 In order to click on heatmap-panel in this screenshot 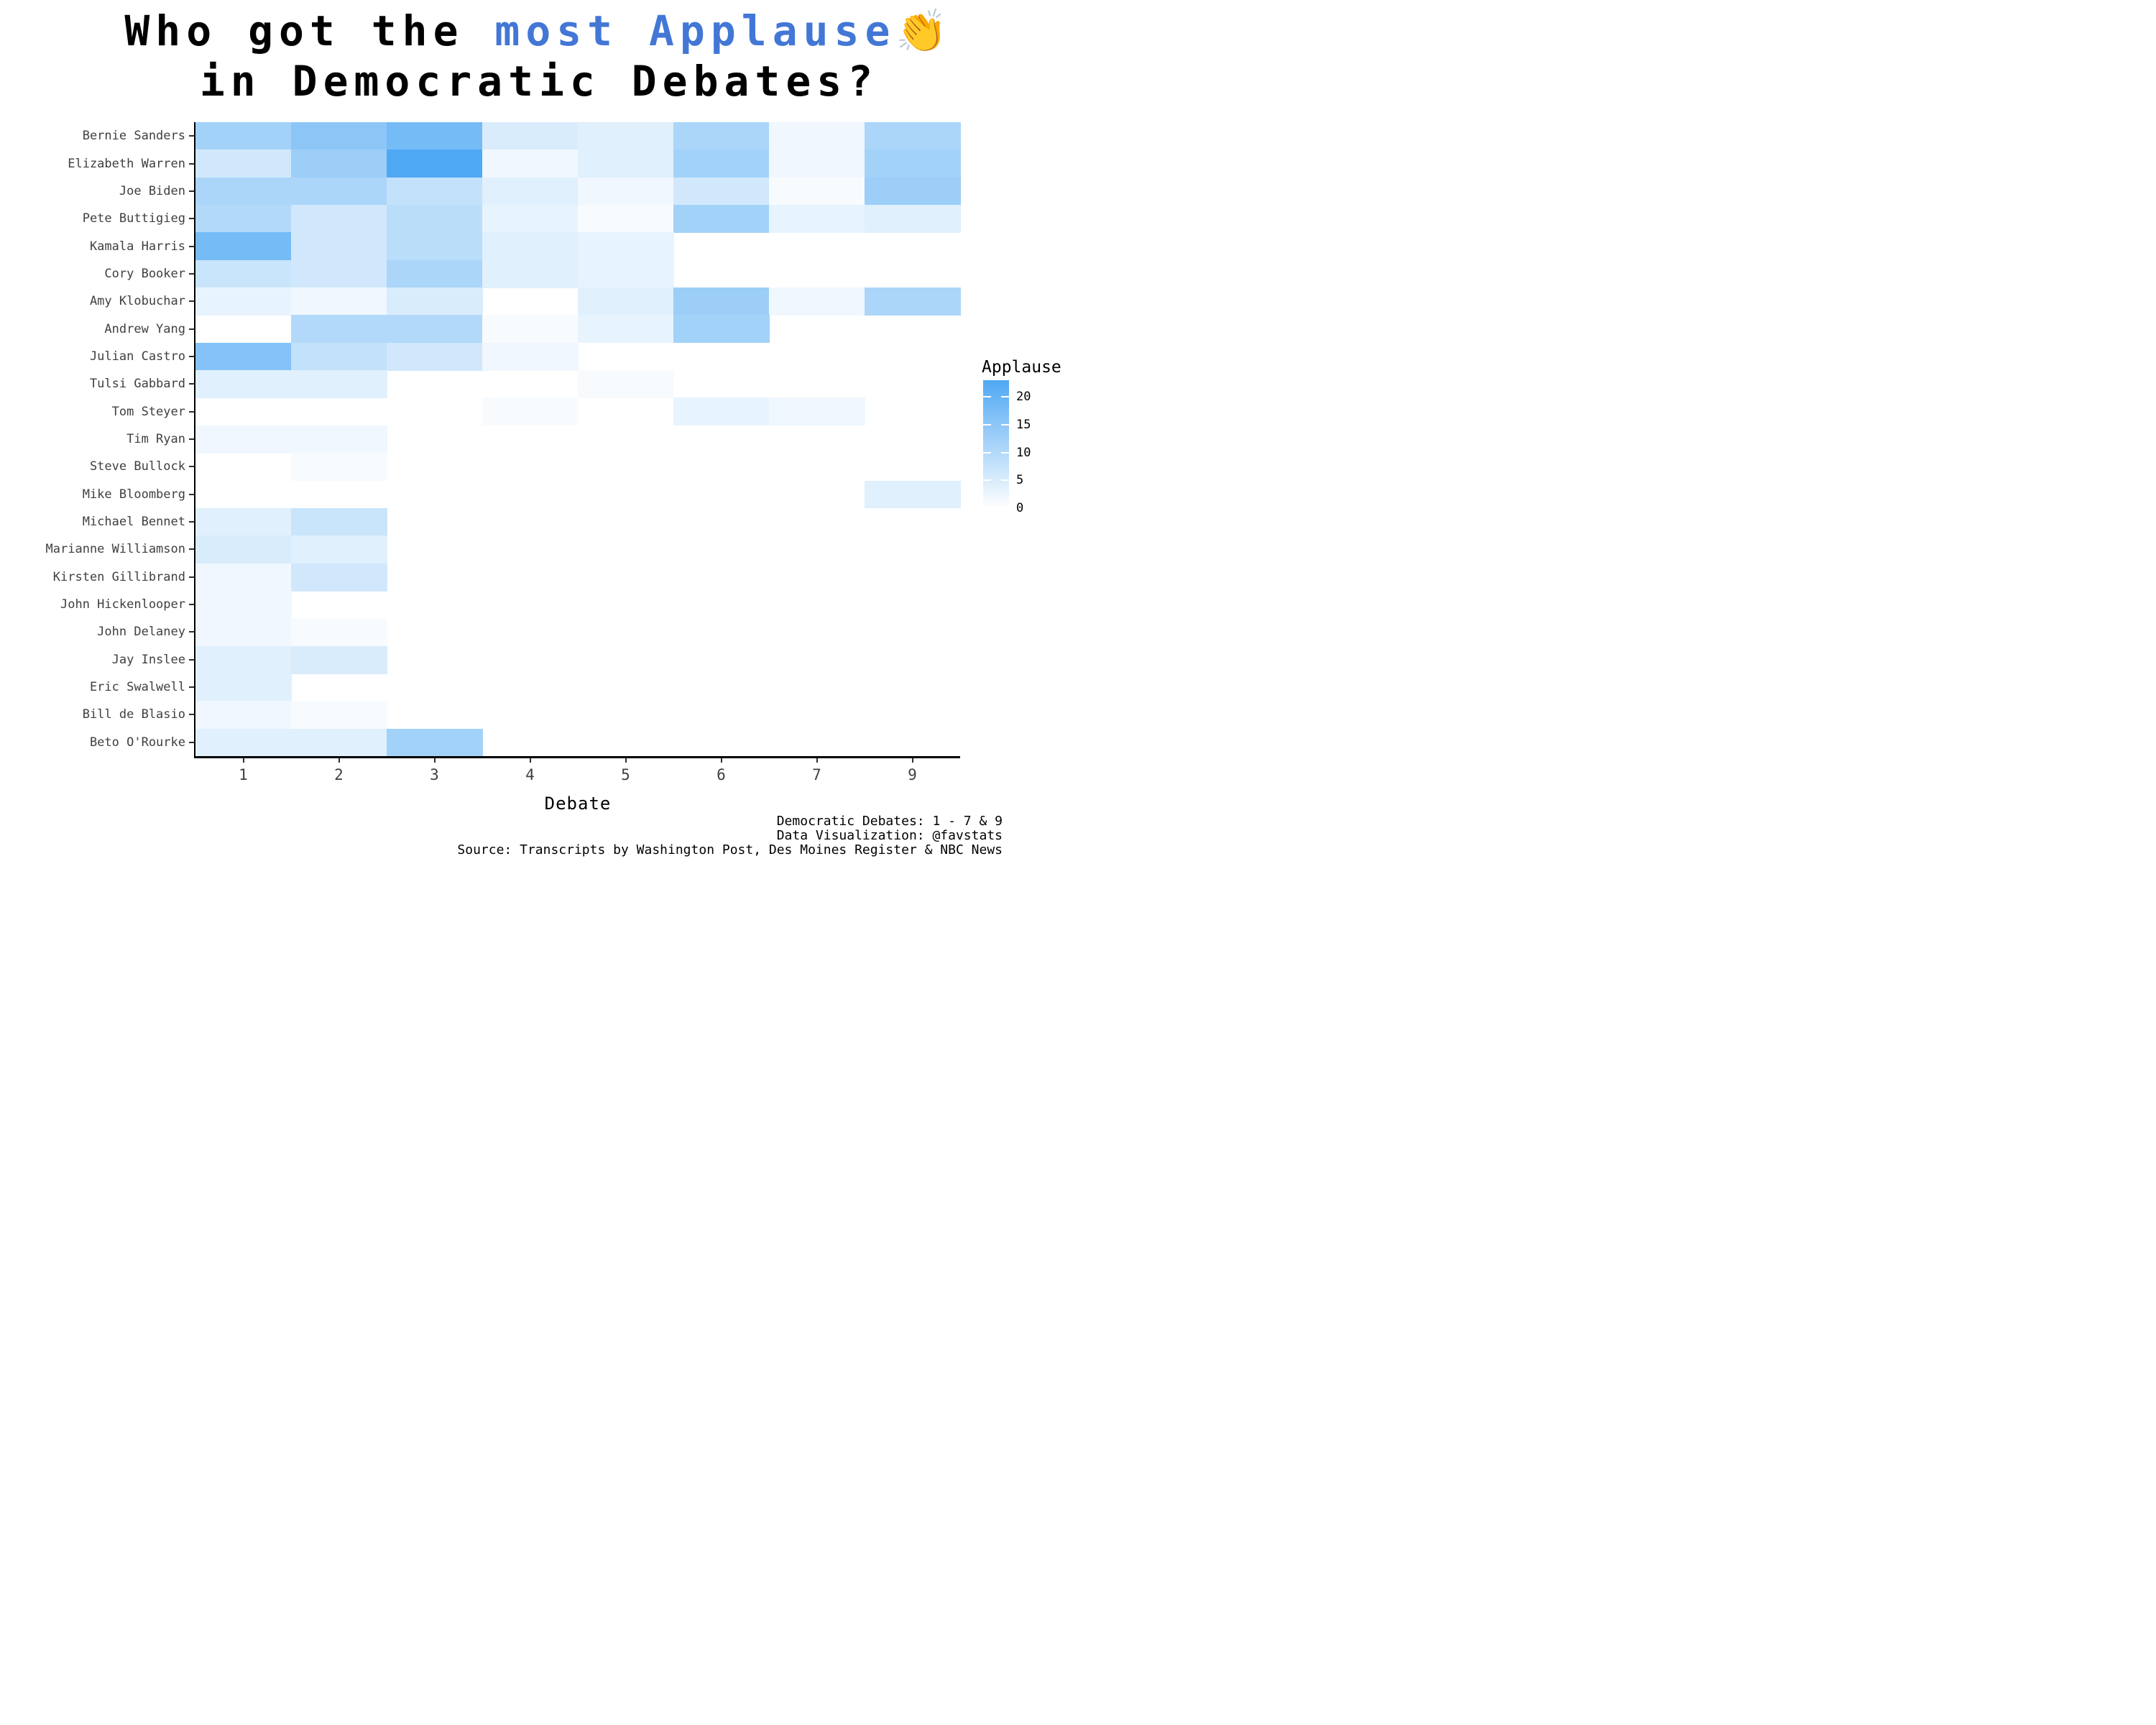, I will do `click(578, 439)`.